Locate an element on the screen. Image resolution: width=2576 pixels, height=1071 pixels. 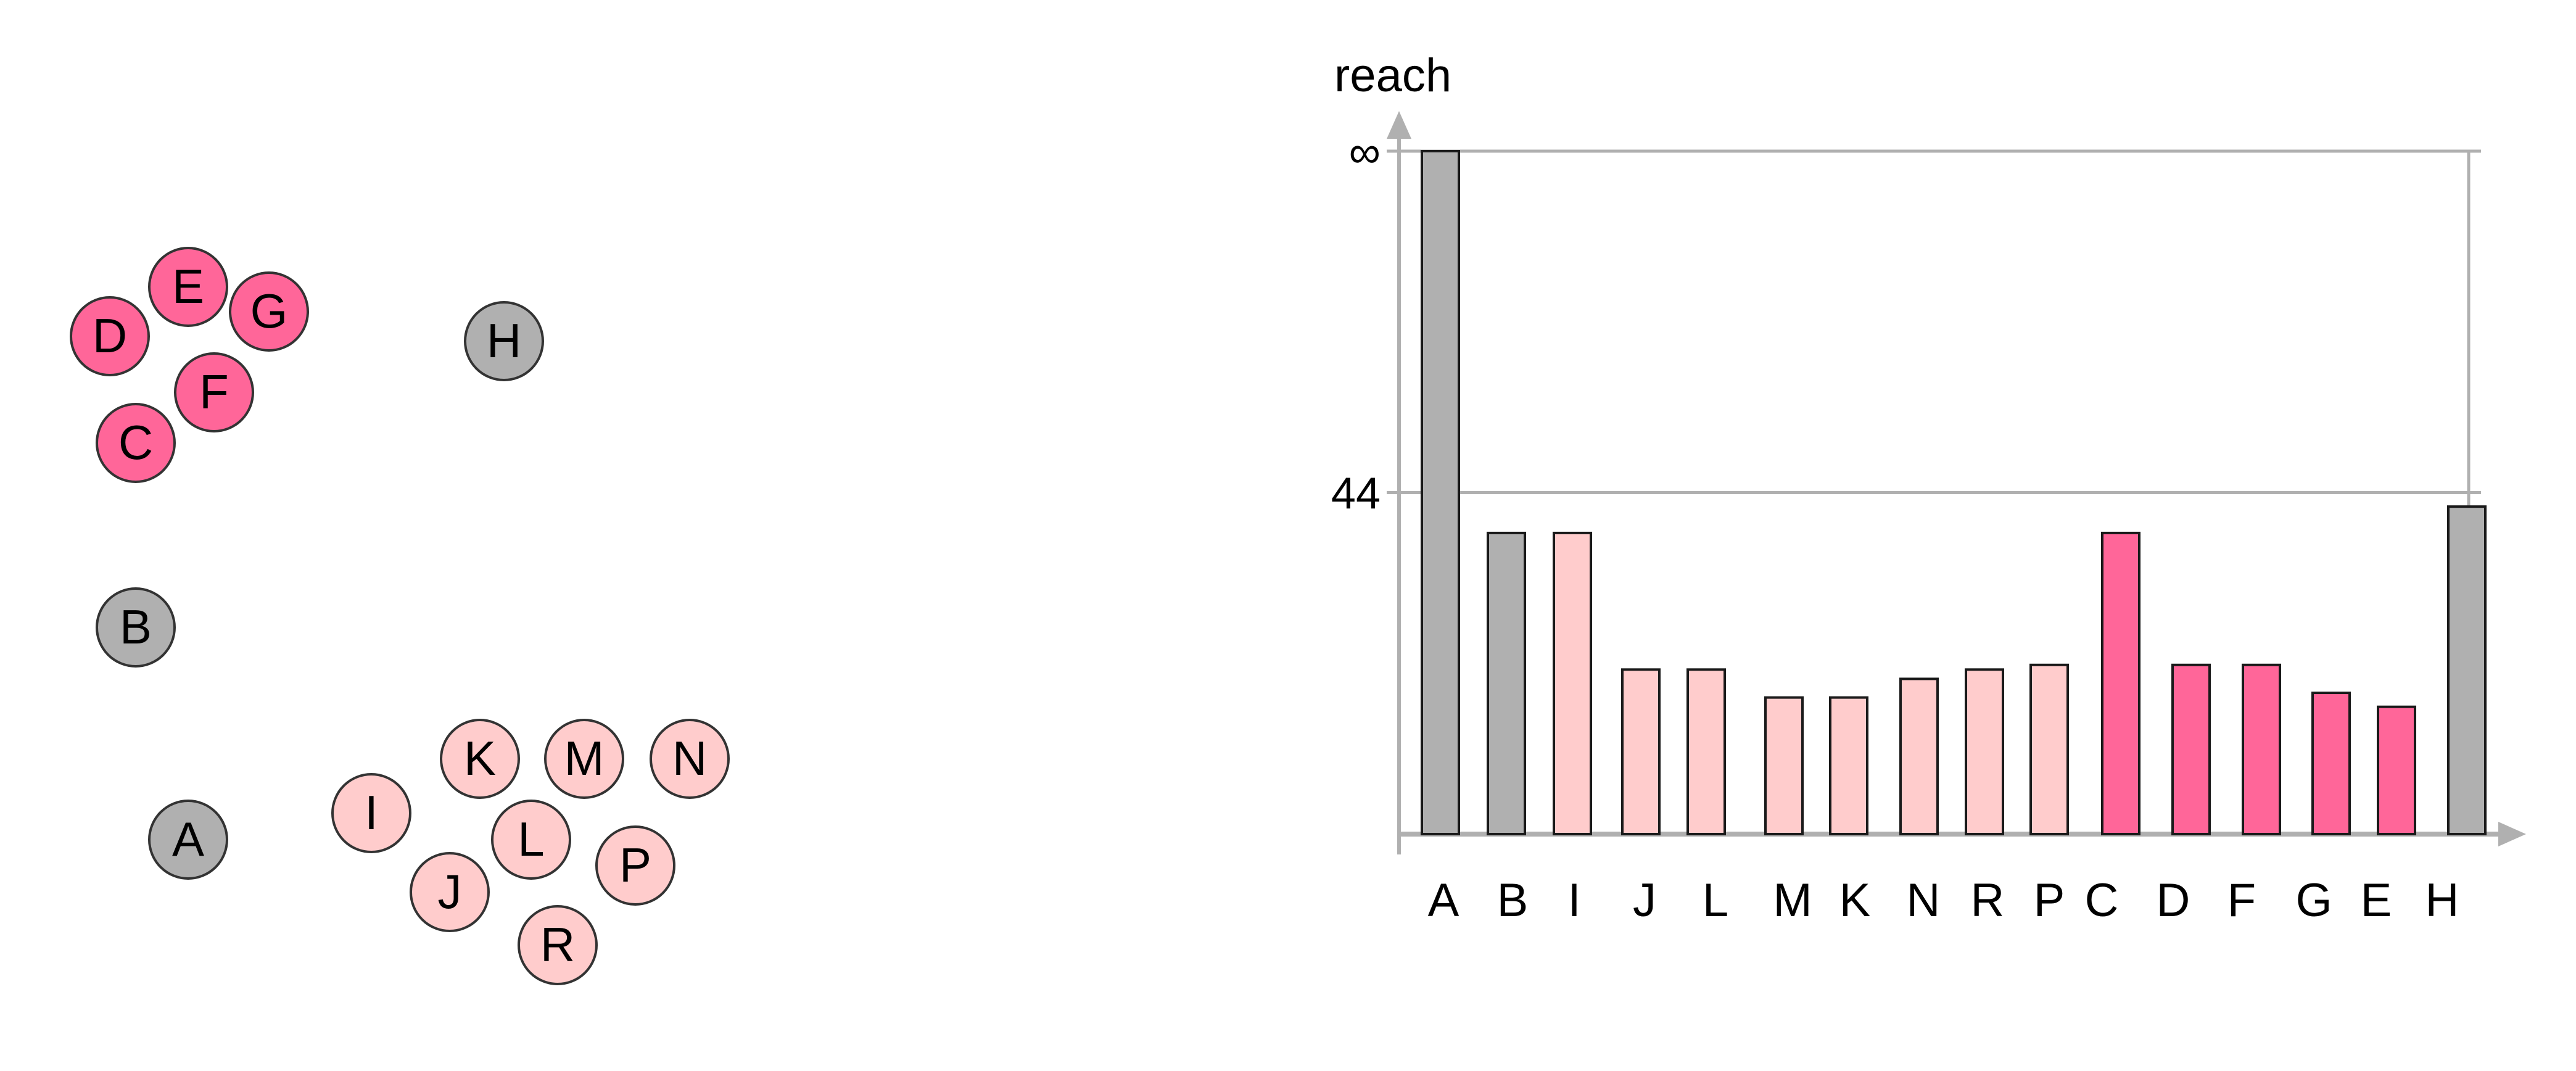
point-i: I is located at coordinates (371, 813).